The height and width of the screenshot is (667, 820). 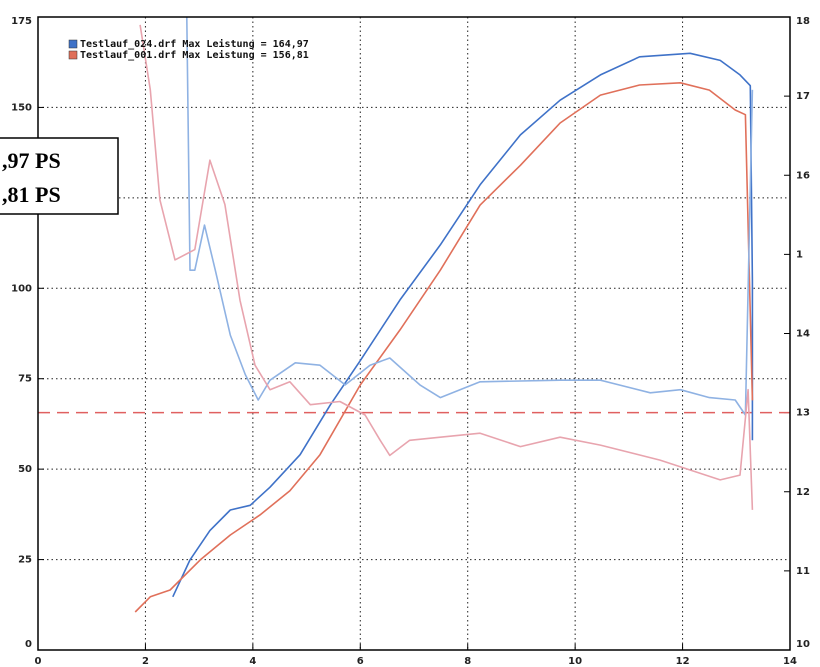 I want to click on y2-tick-label: 16, so click(x=803, y=175).